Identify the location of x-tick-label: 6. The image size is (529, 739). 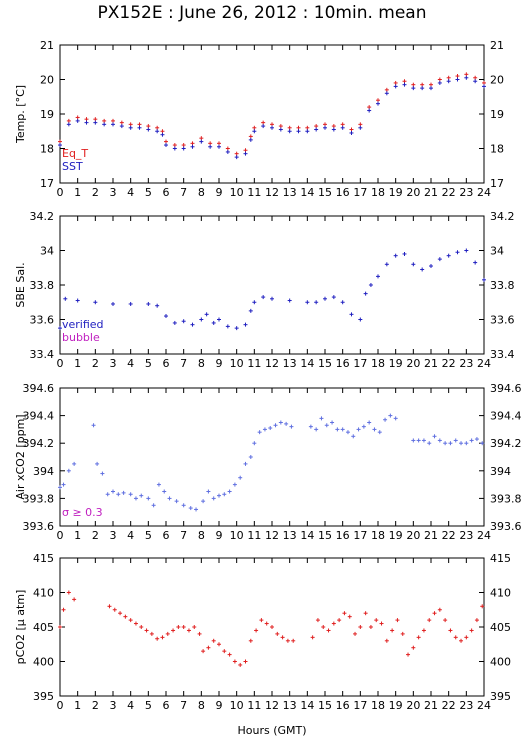
(166, 363).